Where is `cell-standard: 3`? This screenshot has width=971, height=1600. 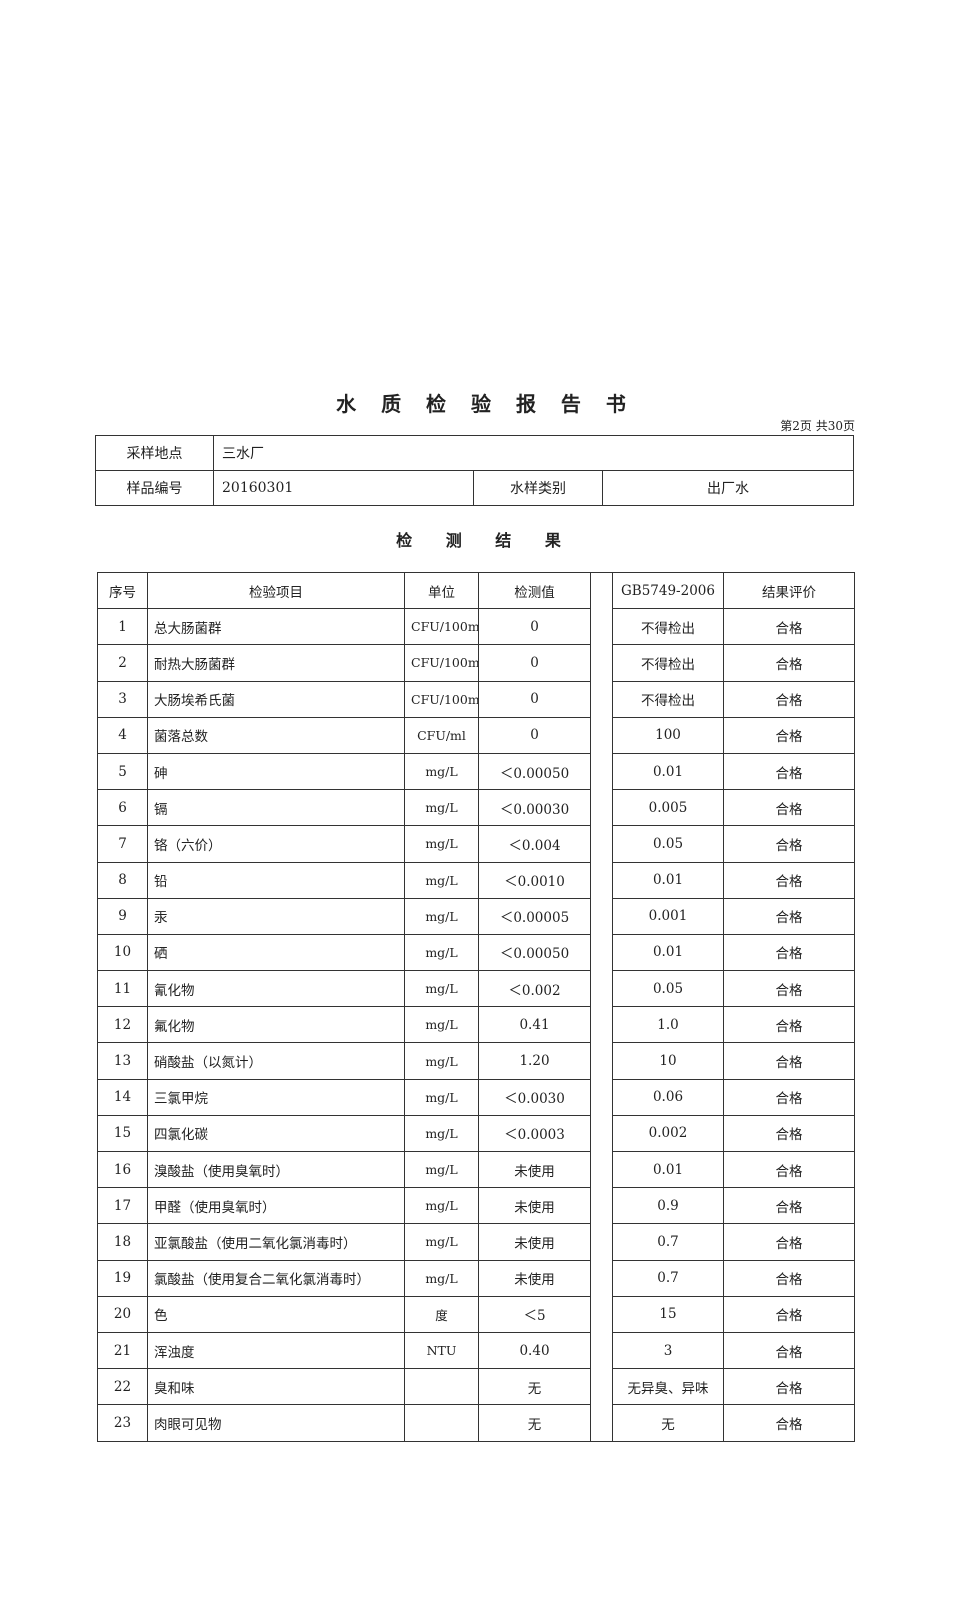 cell-standard: 3 is located at coordinates (668, 1350).